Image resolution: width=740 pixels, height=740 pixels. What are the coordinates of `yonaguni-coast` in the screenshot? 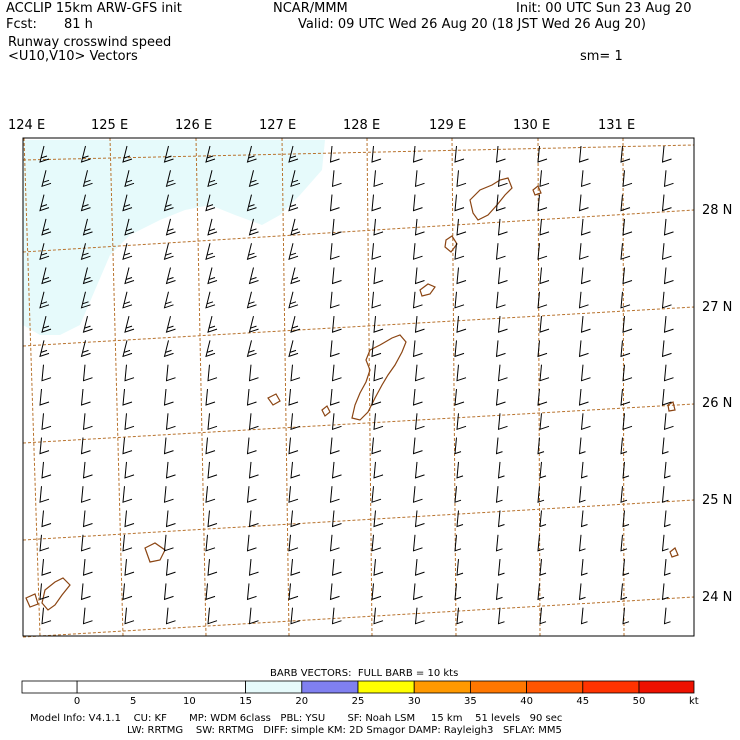 It's located at (674, 552).